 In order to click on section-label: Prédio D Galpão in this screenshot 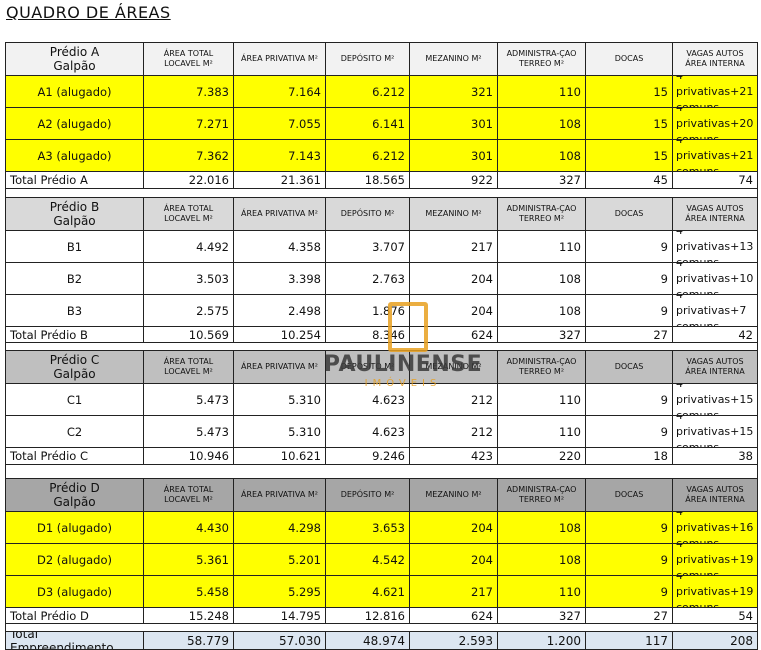, I will do `click(74, 495)`.